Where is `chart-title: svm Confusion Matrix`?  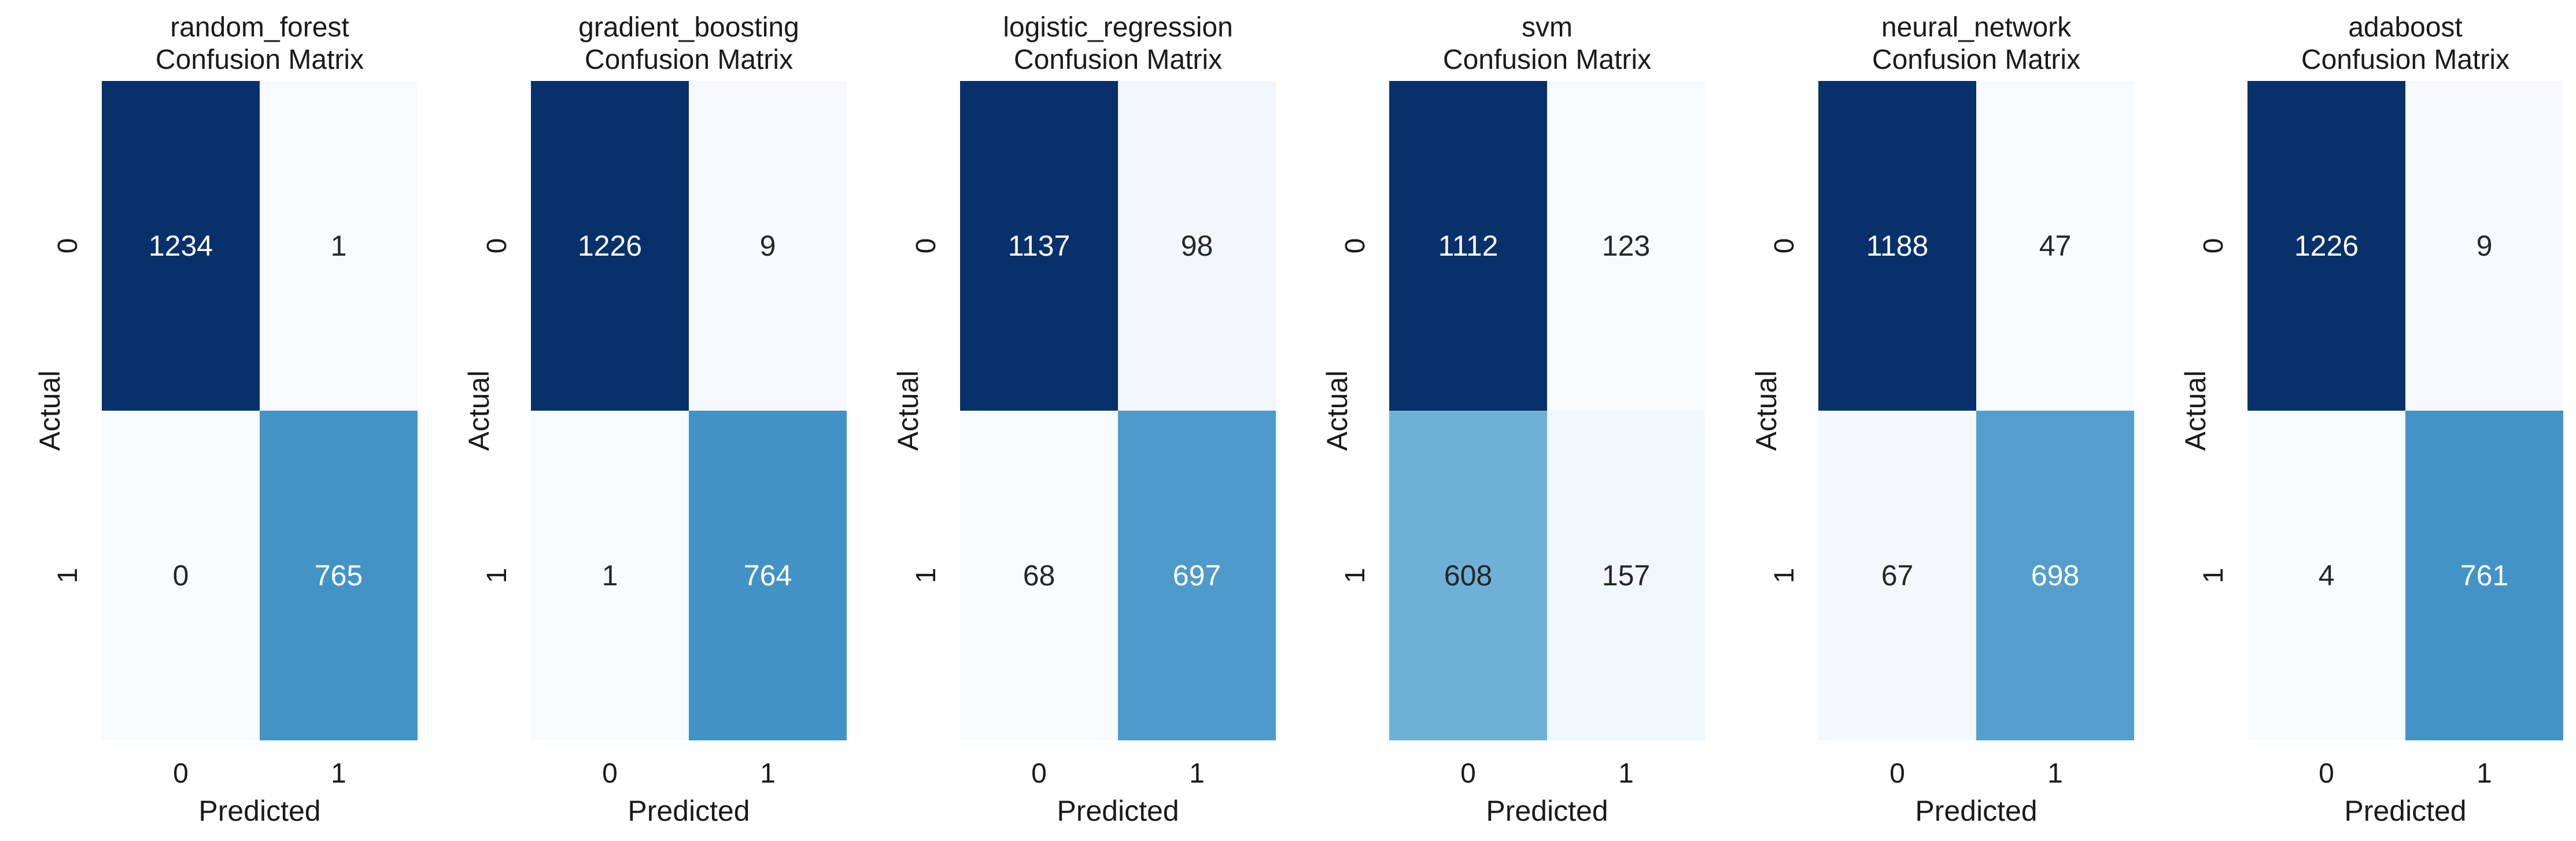 chart-title: svm Confusion Matrix is located at coordinates (1547, 44).